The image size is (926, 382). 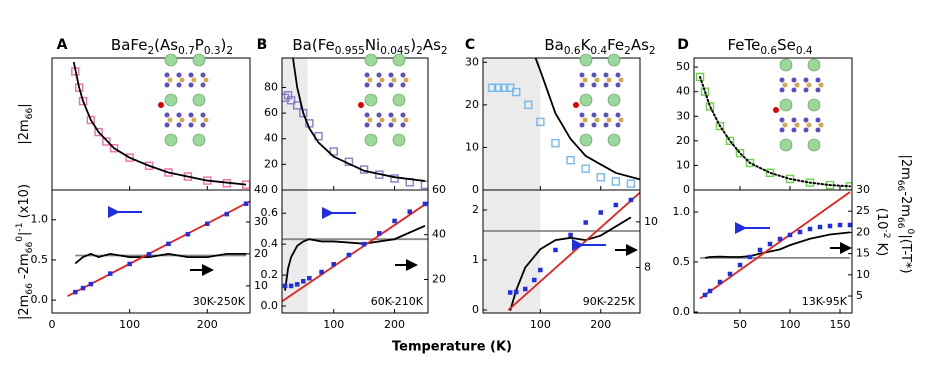 What do you see at coordinates (901, 223) in the screenshot?
I see `label-part: 66` at bounding box center [901, 223].